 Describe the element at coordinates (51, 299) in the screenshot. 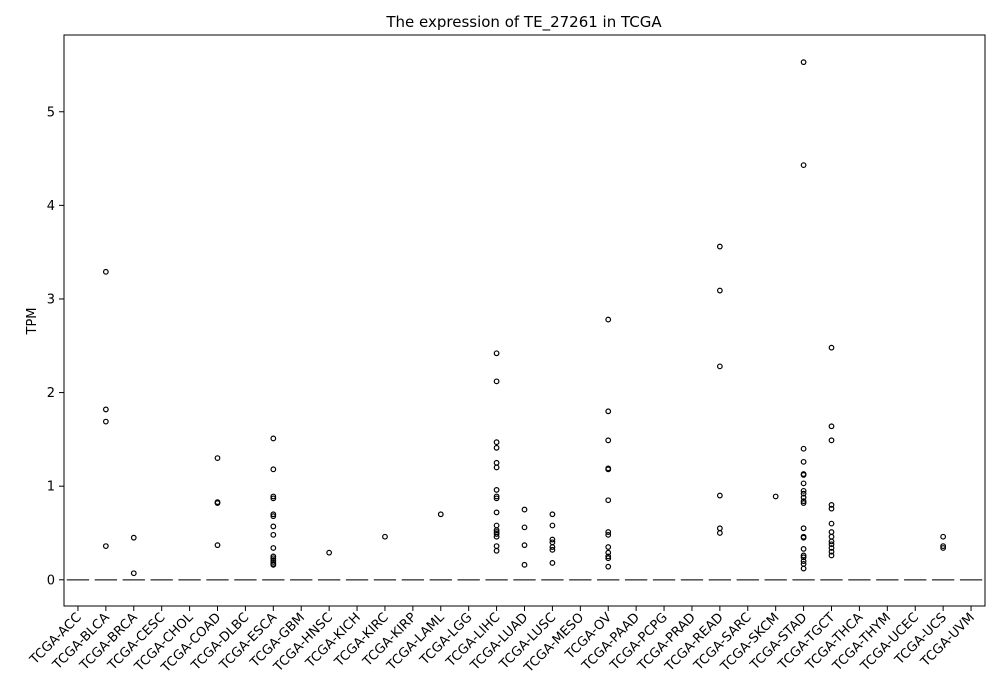

I see `y-tick-label: 3` at that location.